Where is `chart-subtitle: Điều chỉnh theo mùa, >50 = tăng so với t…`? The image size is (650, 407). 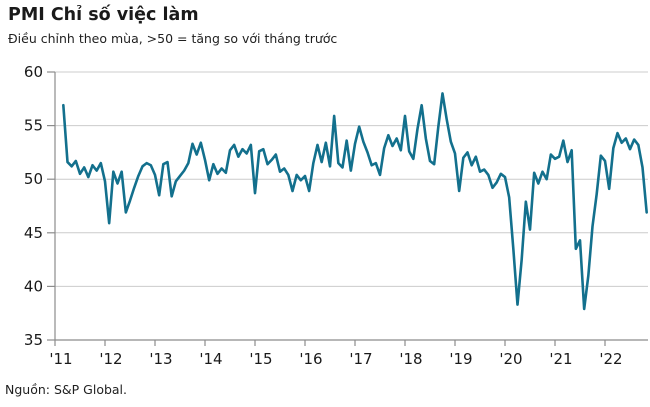
chart-subtitle: Điều chỉnh theo mùa, >50 = tăng so với t… is located at coordinates (173, 38).